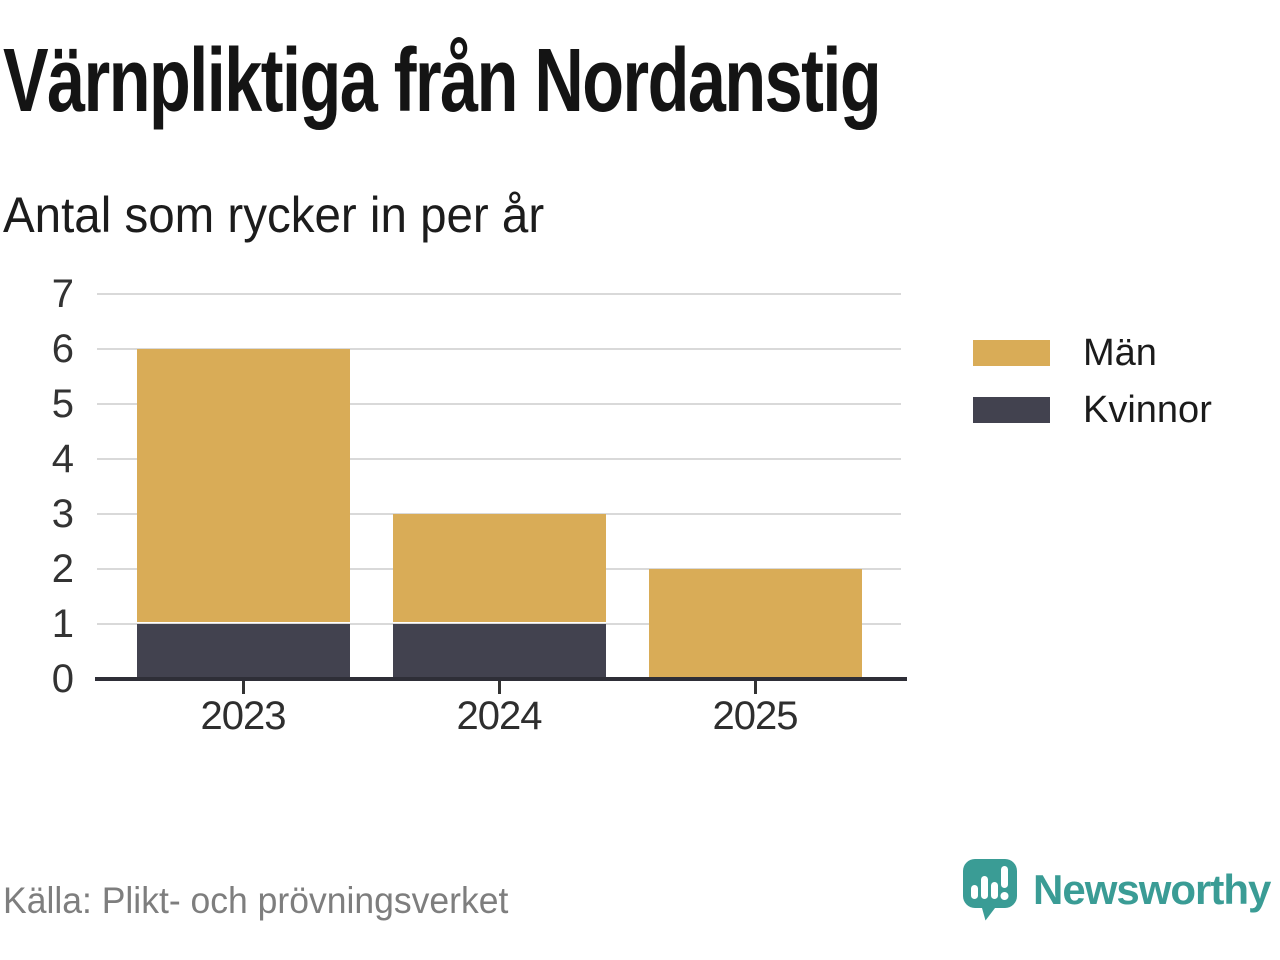 The height and width of the screenshot is (960, 1280). I want to click on y-axis-tick-label: 4, so click(62, 459).